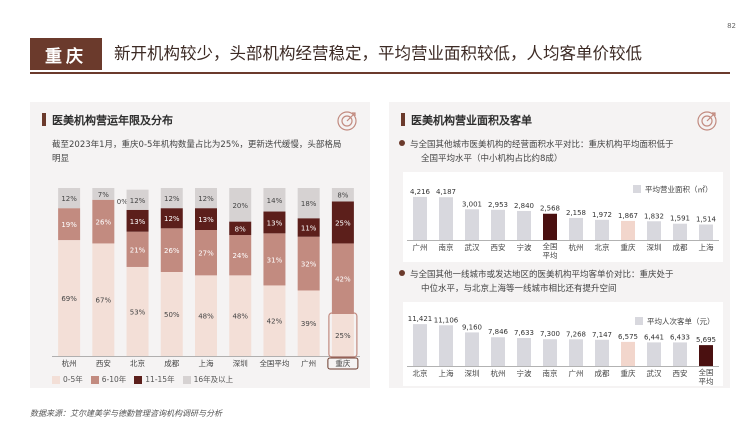 This screenshot has height=422, width=750. What do you see at coordinates (628, 216) in the screenshot?
I see `bar-value-label: 1,867` at bounding box center [628, 216].